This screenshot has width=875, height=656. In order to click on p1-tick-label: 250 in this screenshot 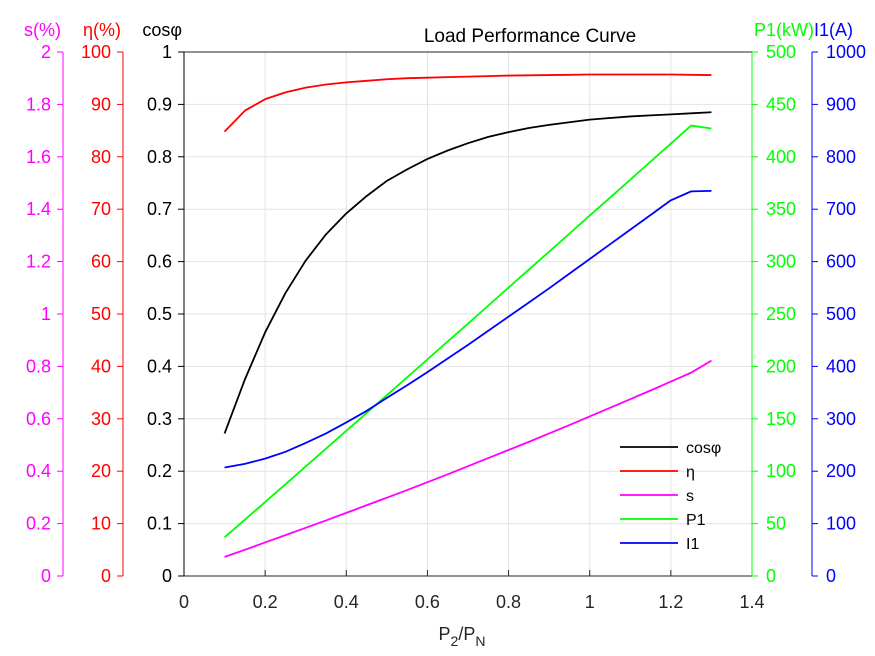, I will do `click(781, 314)`.